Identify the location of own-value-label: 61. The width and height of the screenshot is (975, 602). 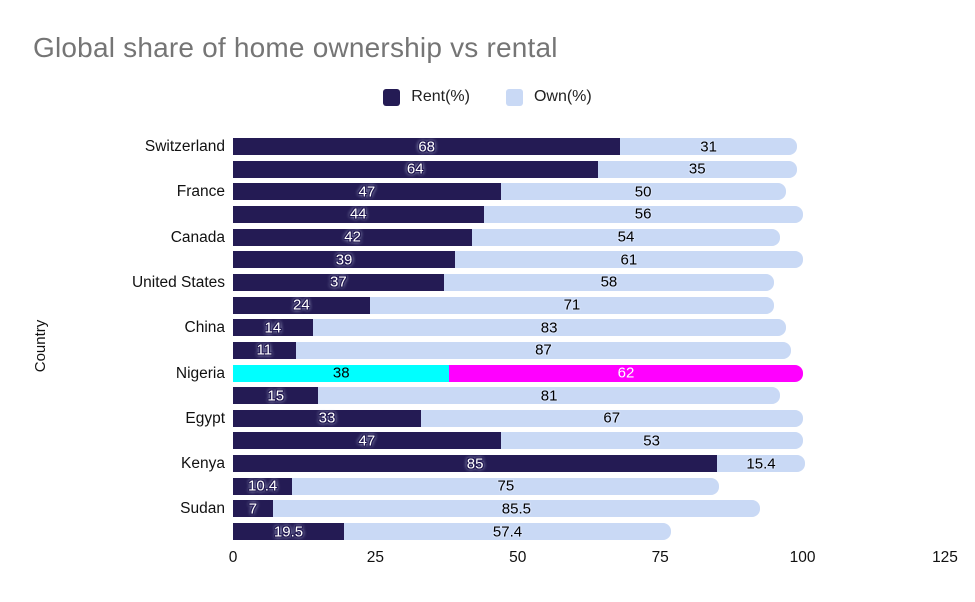
(629, 260).